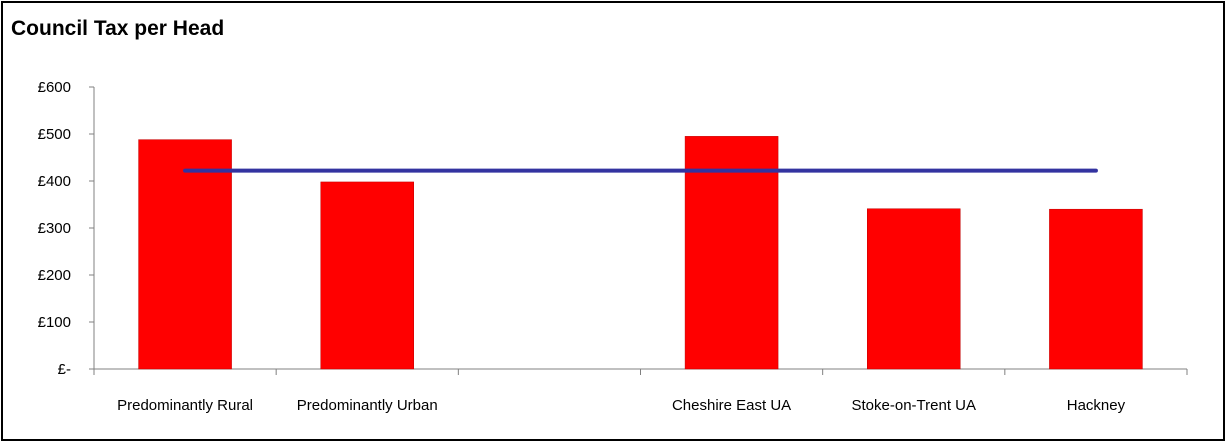 This screenshot has width=1230, height=445. What do you see at coordinates (54, 181) in the screenshot?
I see `y-tick-label: £400` at bounding box center [54, 181].